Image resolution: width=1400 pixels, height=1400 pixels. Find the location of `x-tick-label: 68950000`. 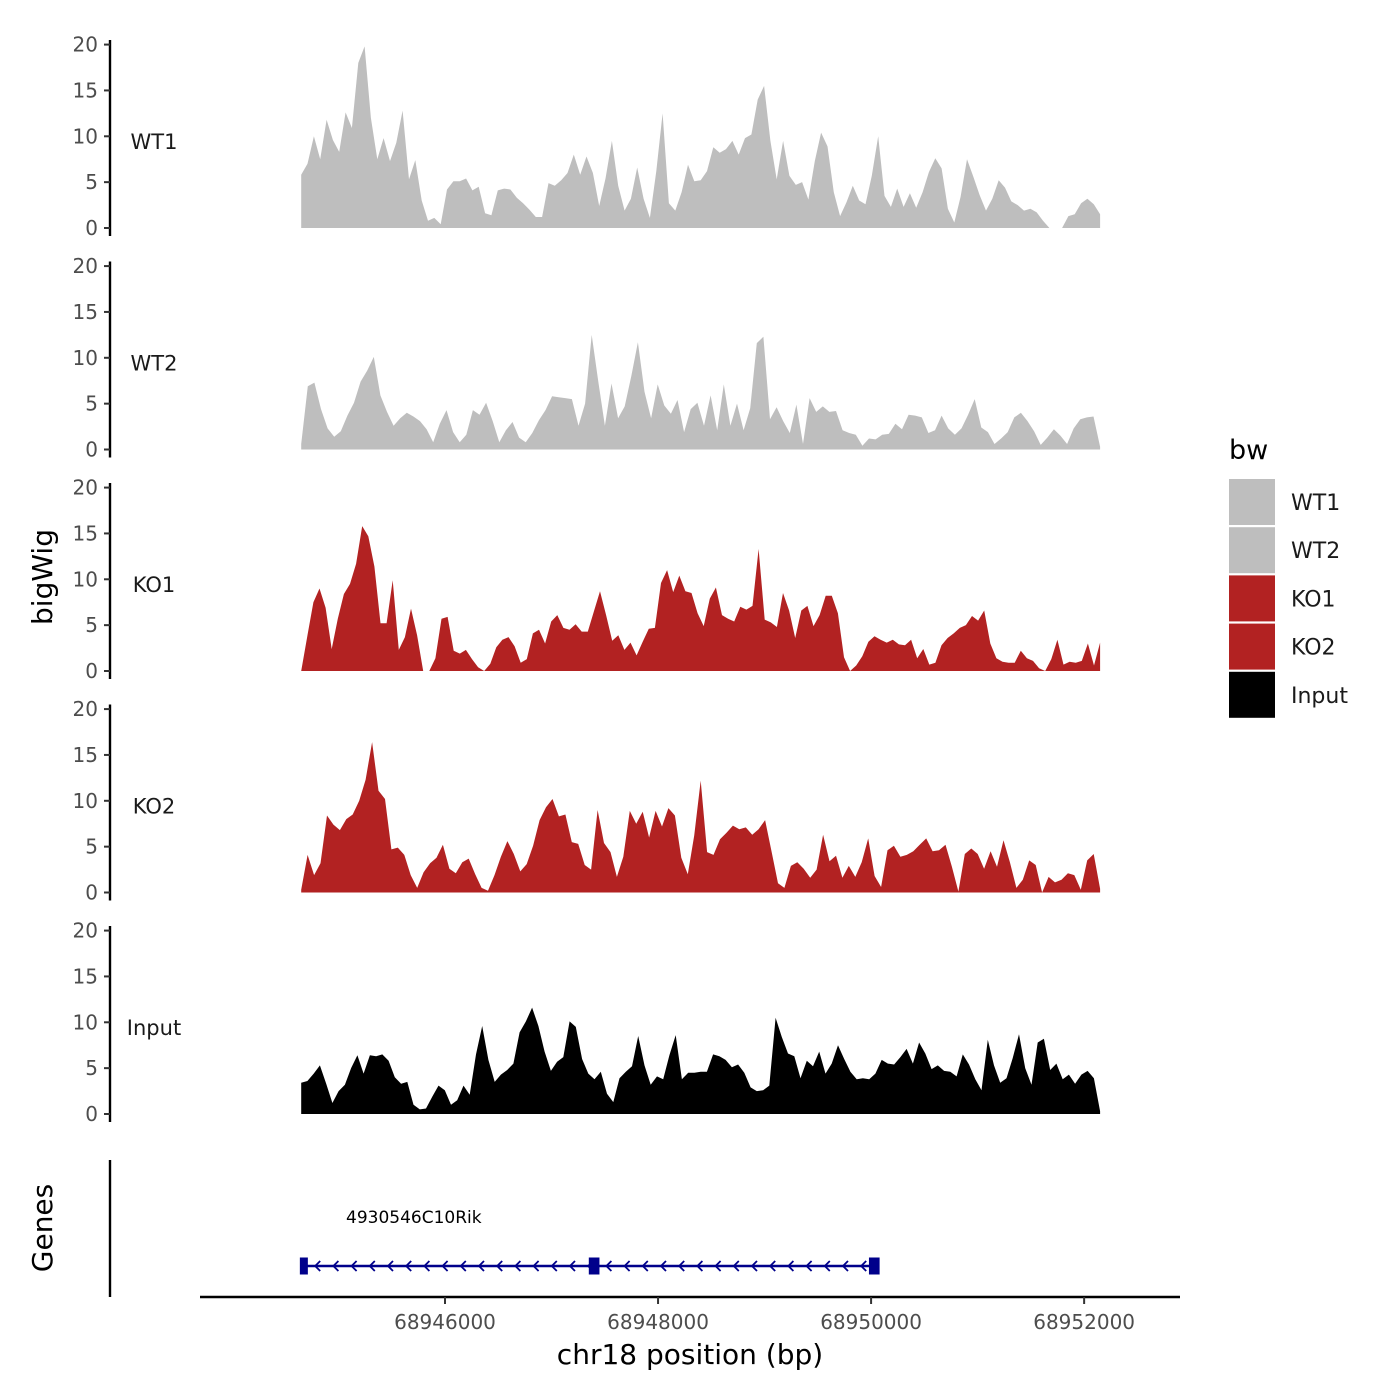

x-tick-label: 68950000 is located at coordinates (871, 1322).